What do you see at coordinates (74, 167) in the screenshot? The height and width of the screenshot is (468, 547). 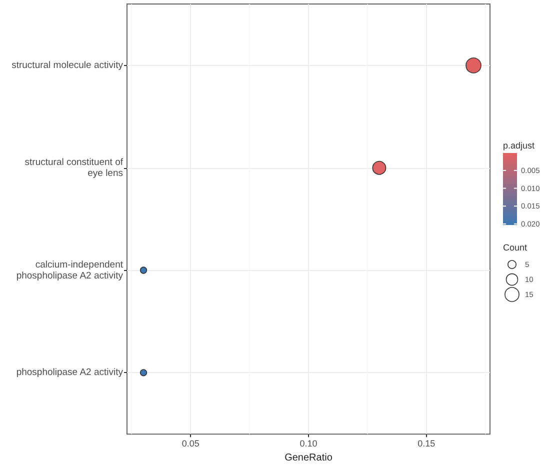 I see `y-tick-label: structural constituent of eye lens` at bounding box center [74, 167].